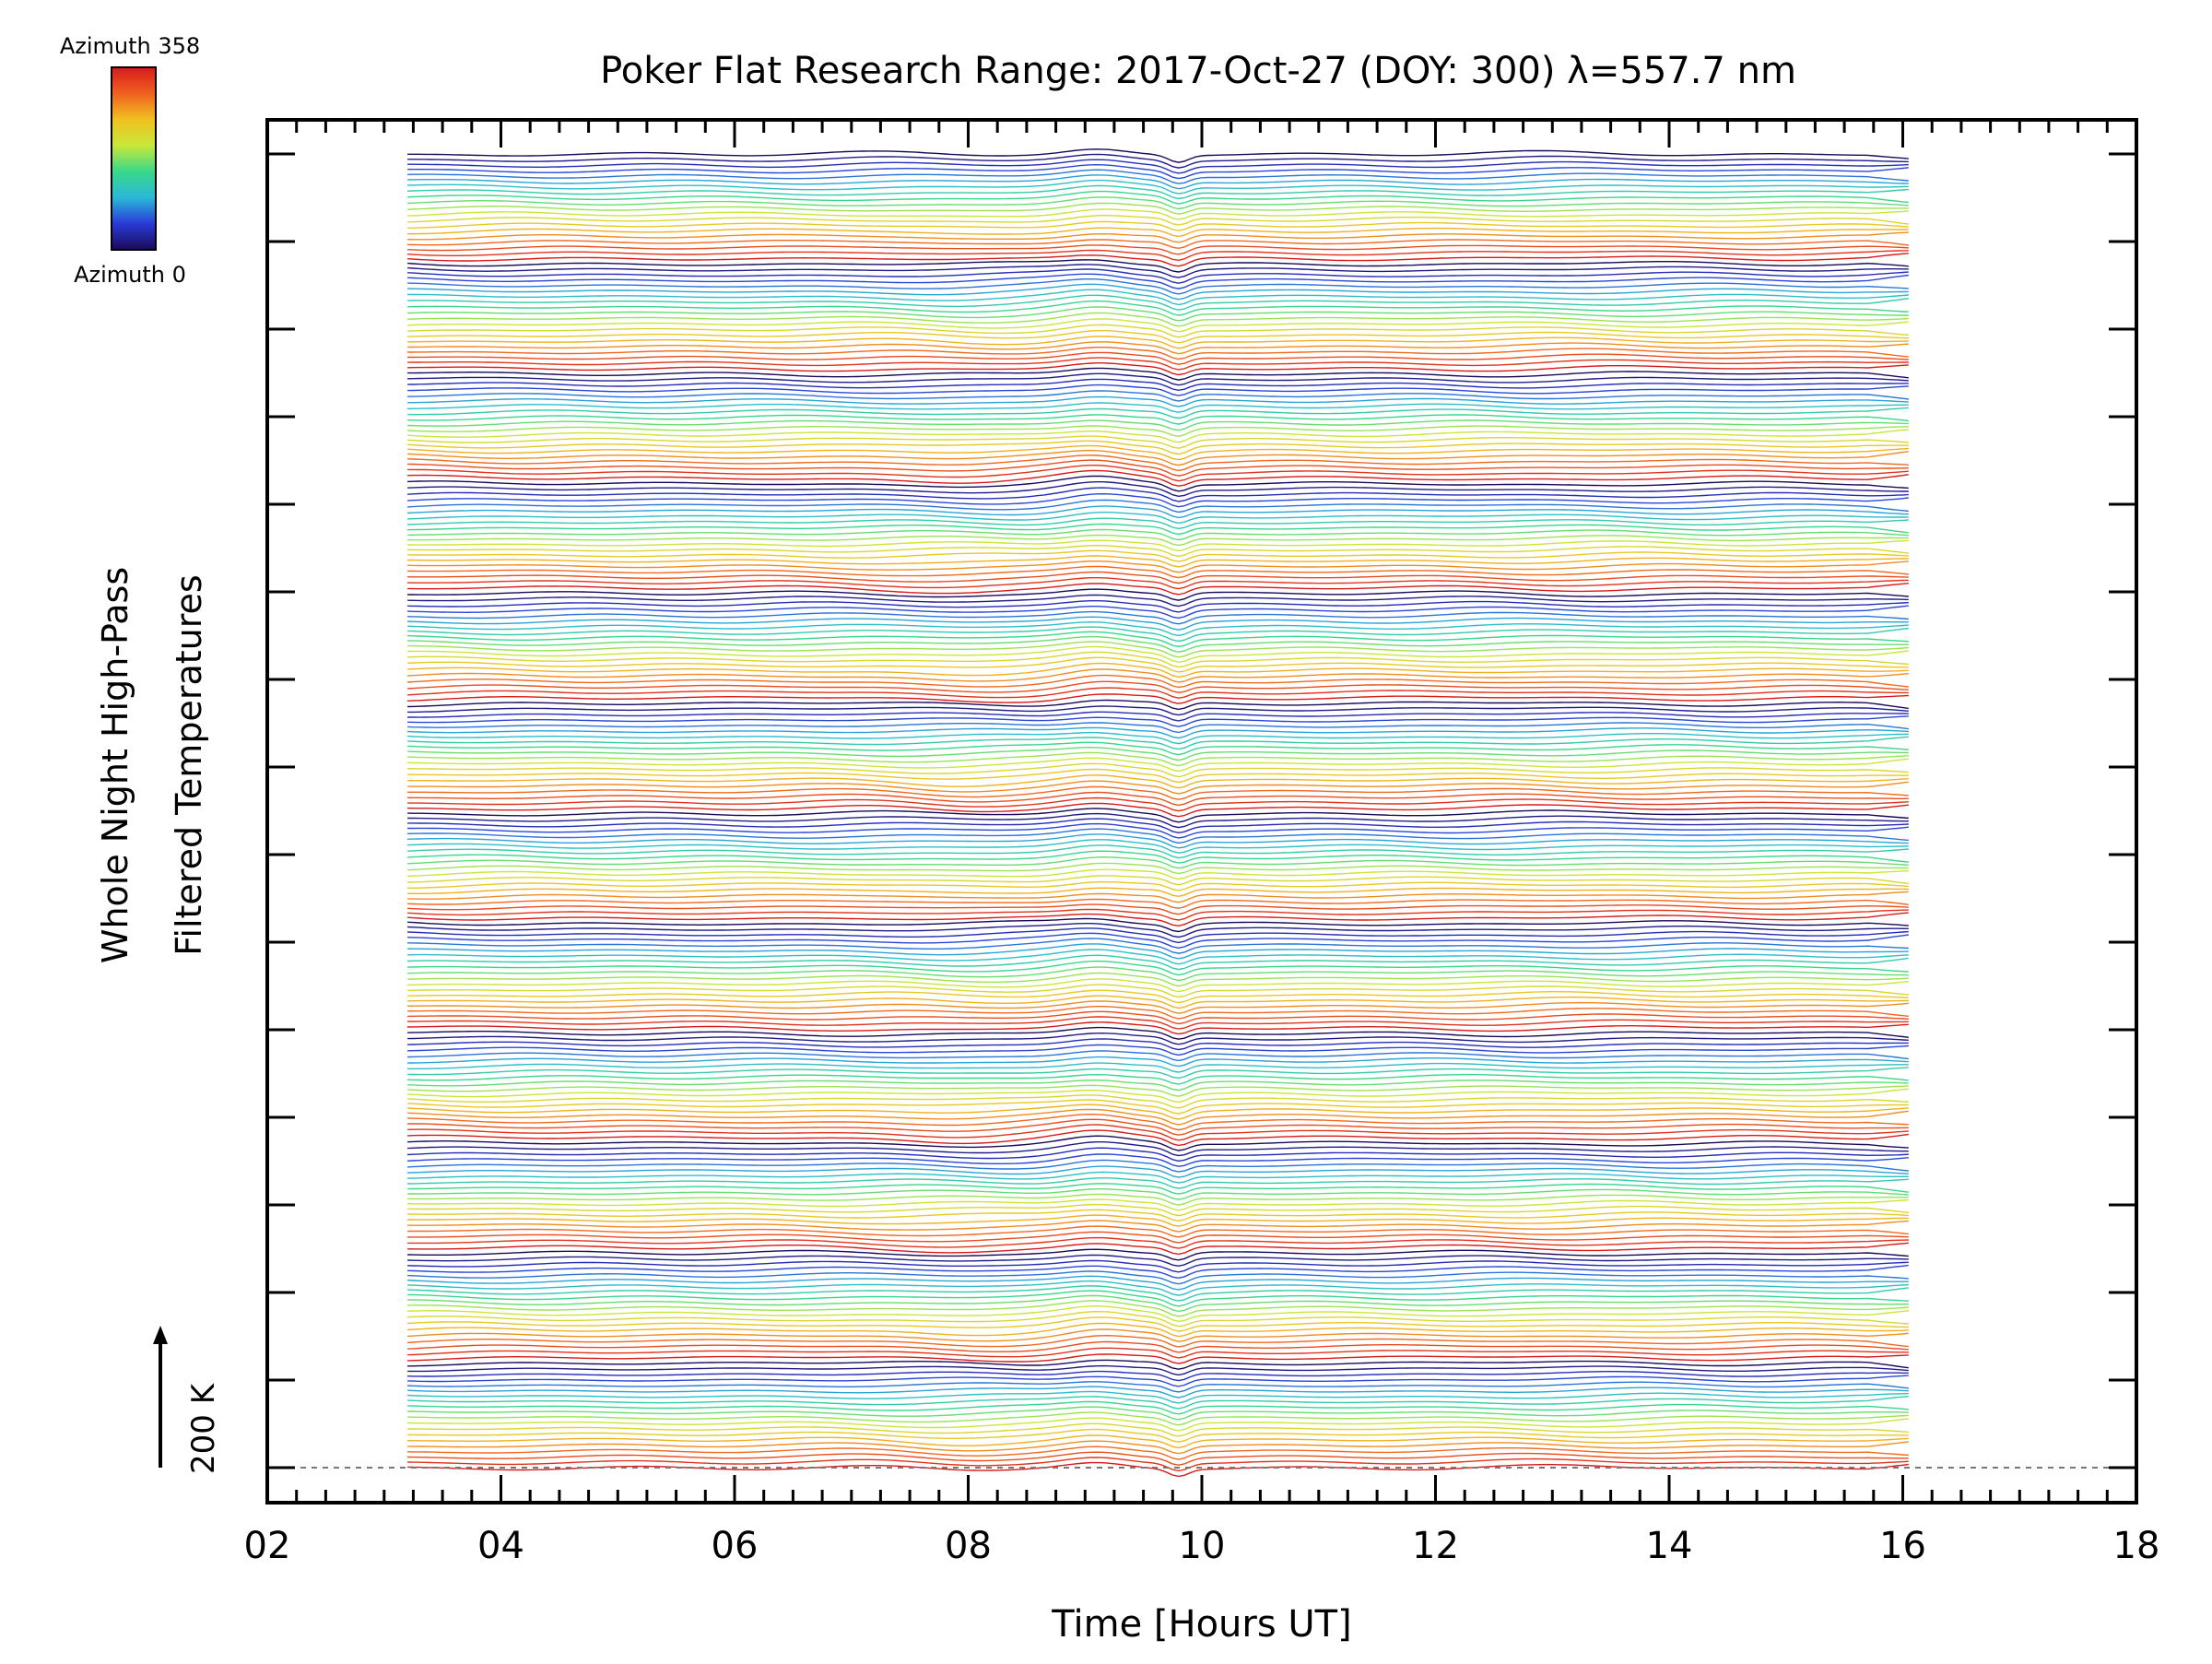 The width and height of the screenshot is (2212, 1664). What do you see at coordinates (1669, 1546) in the screenshot?
I see `x-tick-label: 14` at bounding box center [1669, 1546].